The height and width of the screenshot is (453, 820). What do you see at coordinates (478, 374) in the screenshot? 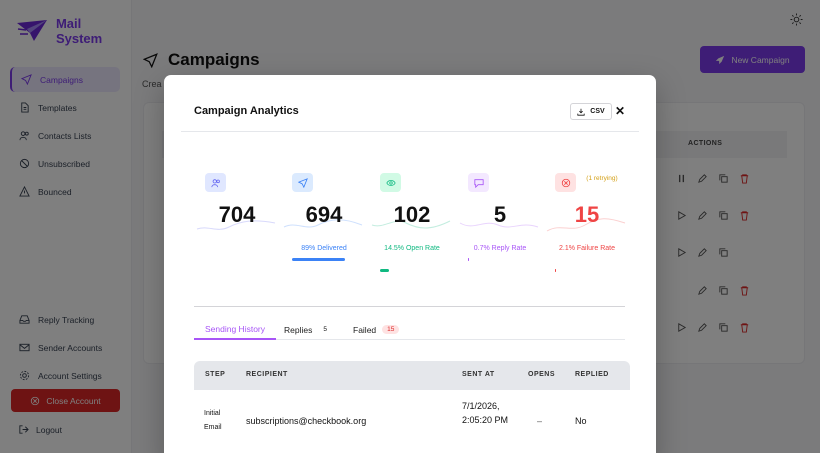
I see `column-header-sent-at: SENT AT` at bounding box center [478, 374].